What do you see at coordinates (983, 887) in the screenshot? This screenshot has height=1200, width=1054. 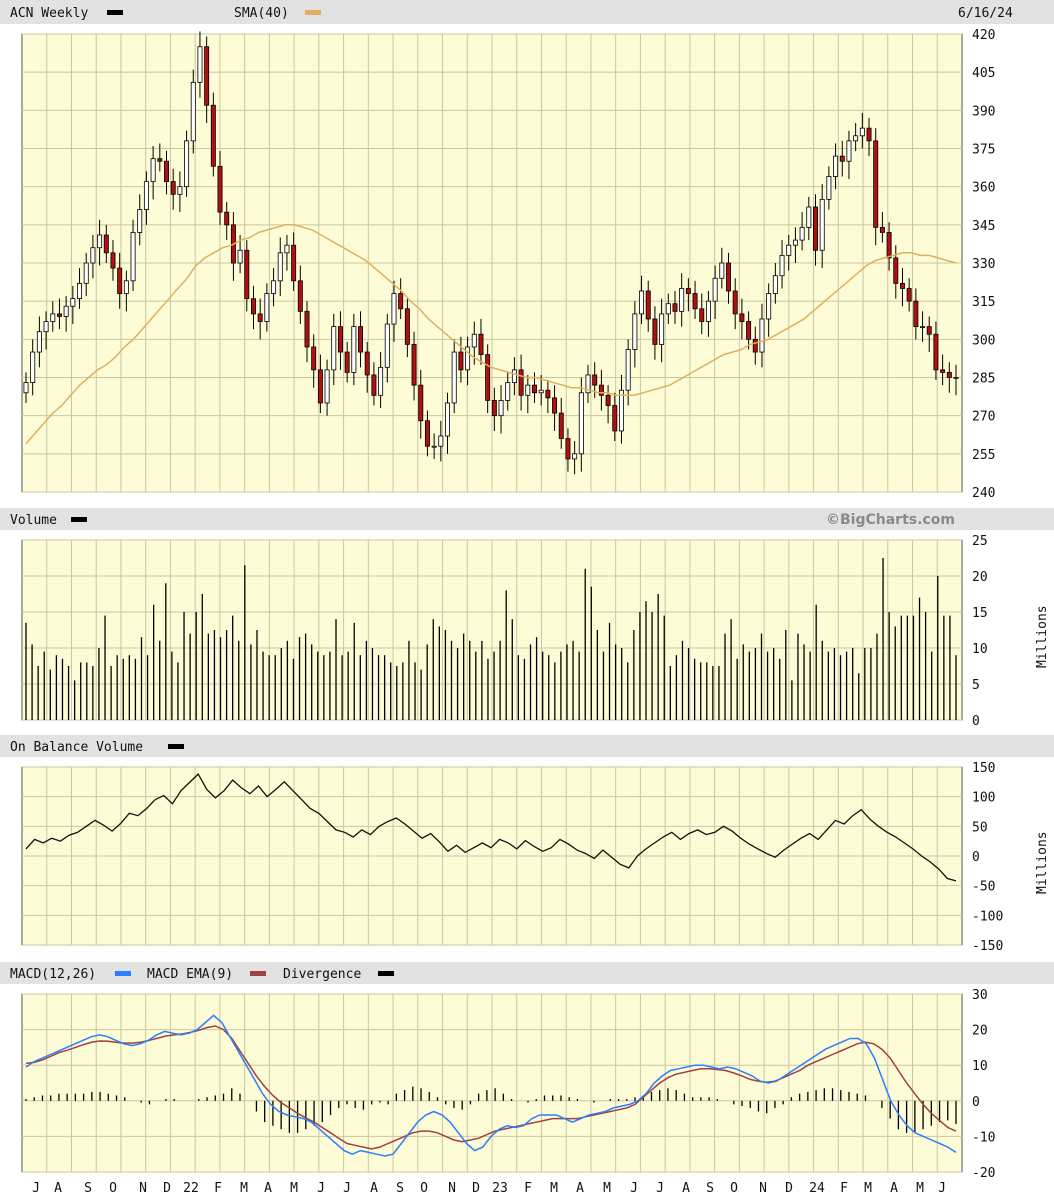 I see `obv-ytick-label: -50` at bounding box center [983, 887].